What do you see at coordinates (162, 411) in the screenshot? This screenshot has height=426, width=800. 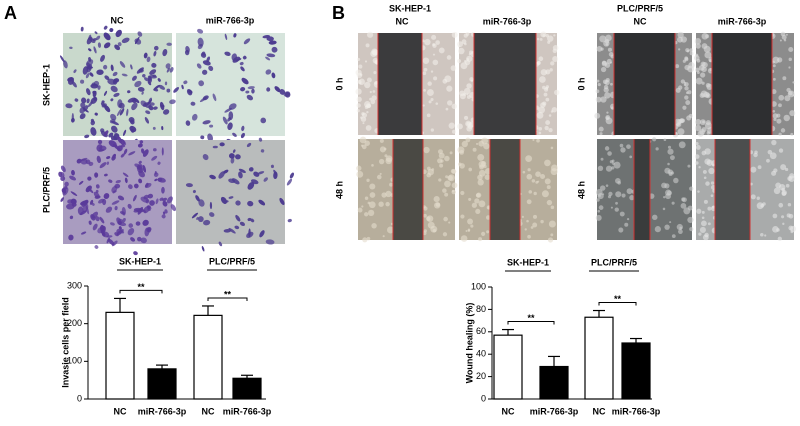 I see `x-tick-label: miR-766-3p` at bounding box center [162, 411].